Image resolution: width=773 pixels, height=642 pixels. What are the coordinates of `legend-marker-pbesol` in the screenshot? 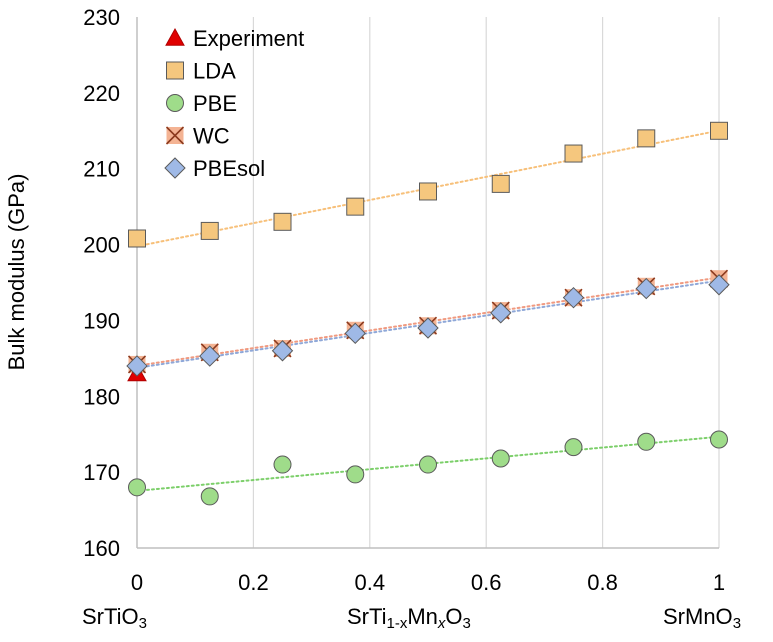 It's located at (175, 168).